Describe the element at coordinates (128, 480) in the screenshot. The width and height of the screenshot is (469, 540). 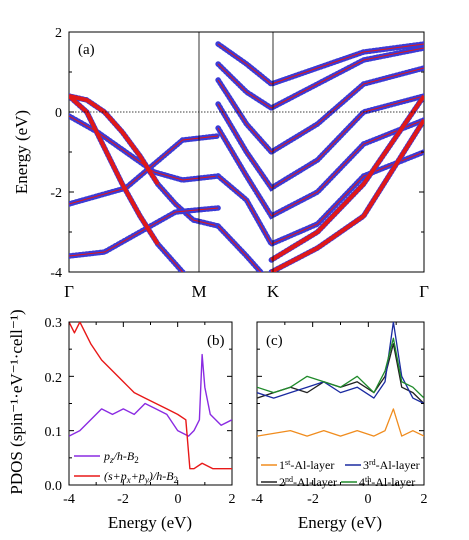
I see `legend-label-spxpy-part: x` at that location.